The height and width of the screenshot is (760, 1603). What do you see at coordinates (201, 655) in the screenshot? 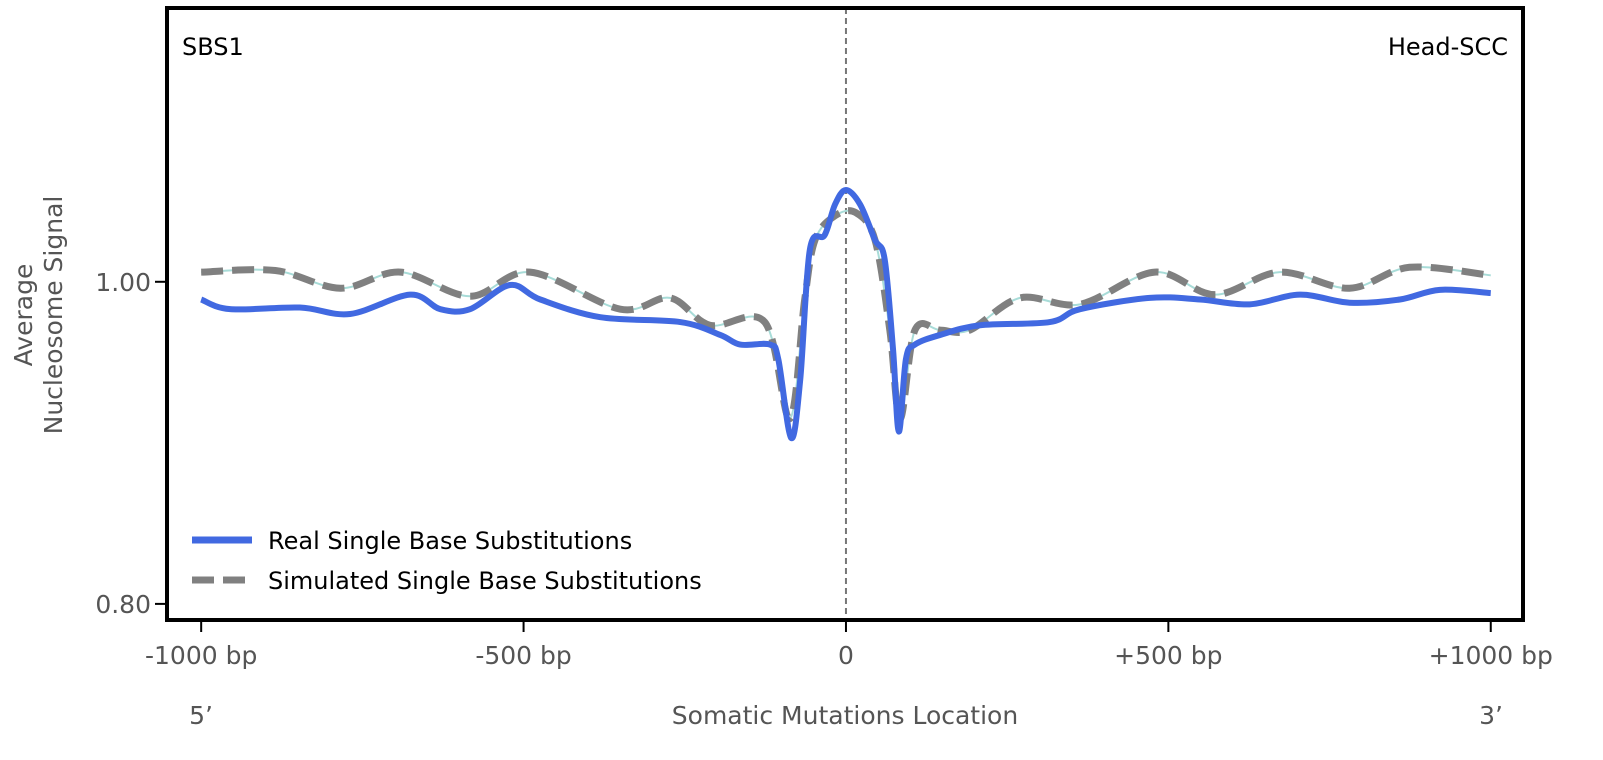
I see `x-tick-label: -1000 bp` at bounding box center [201, 655].